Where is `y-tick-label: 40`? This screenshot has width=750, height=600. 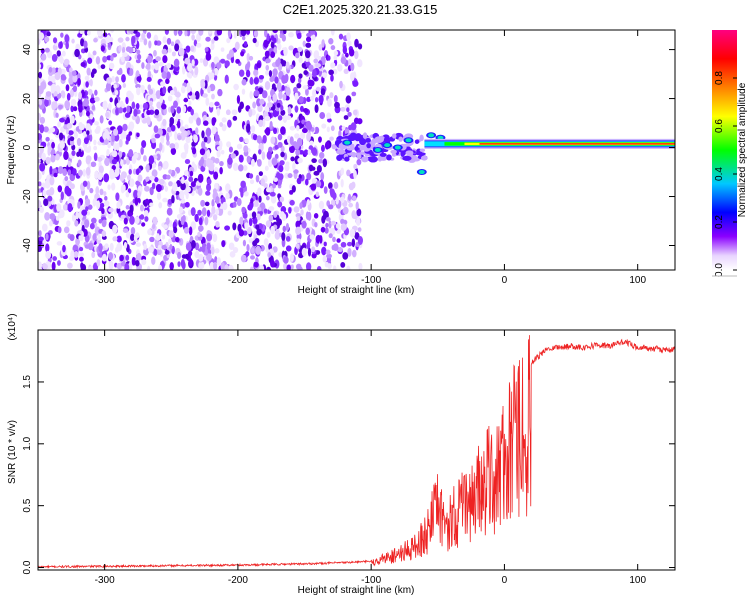
y-tick-label: 40 is located at coordinates (27, 50).